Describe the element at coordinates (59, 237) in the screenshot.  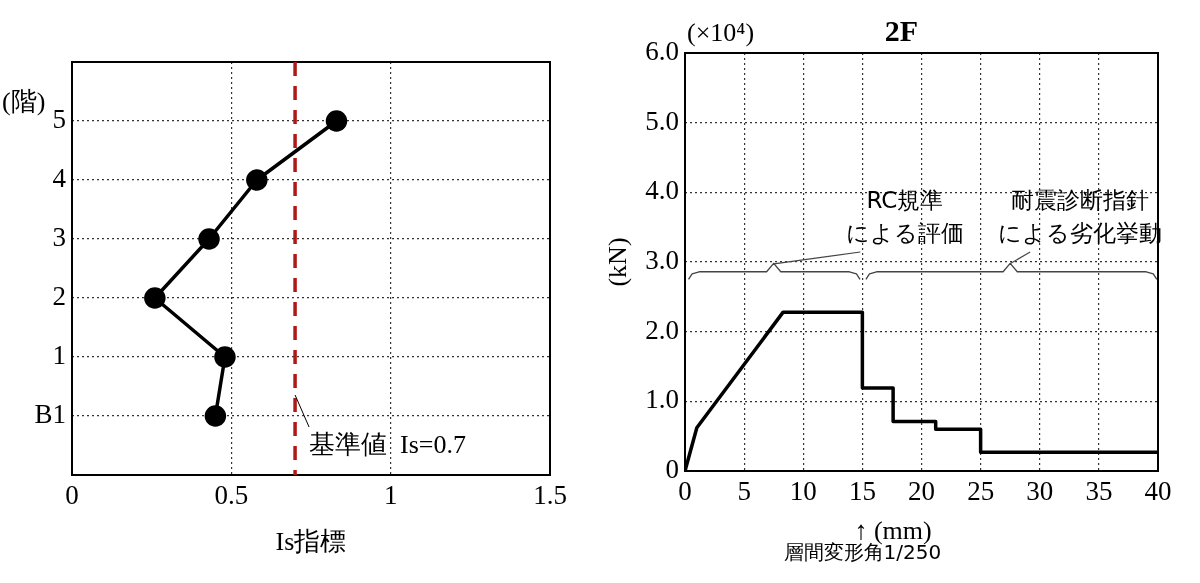
I see `y-tick-label: 3` at that location.